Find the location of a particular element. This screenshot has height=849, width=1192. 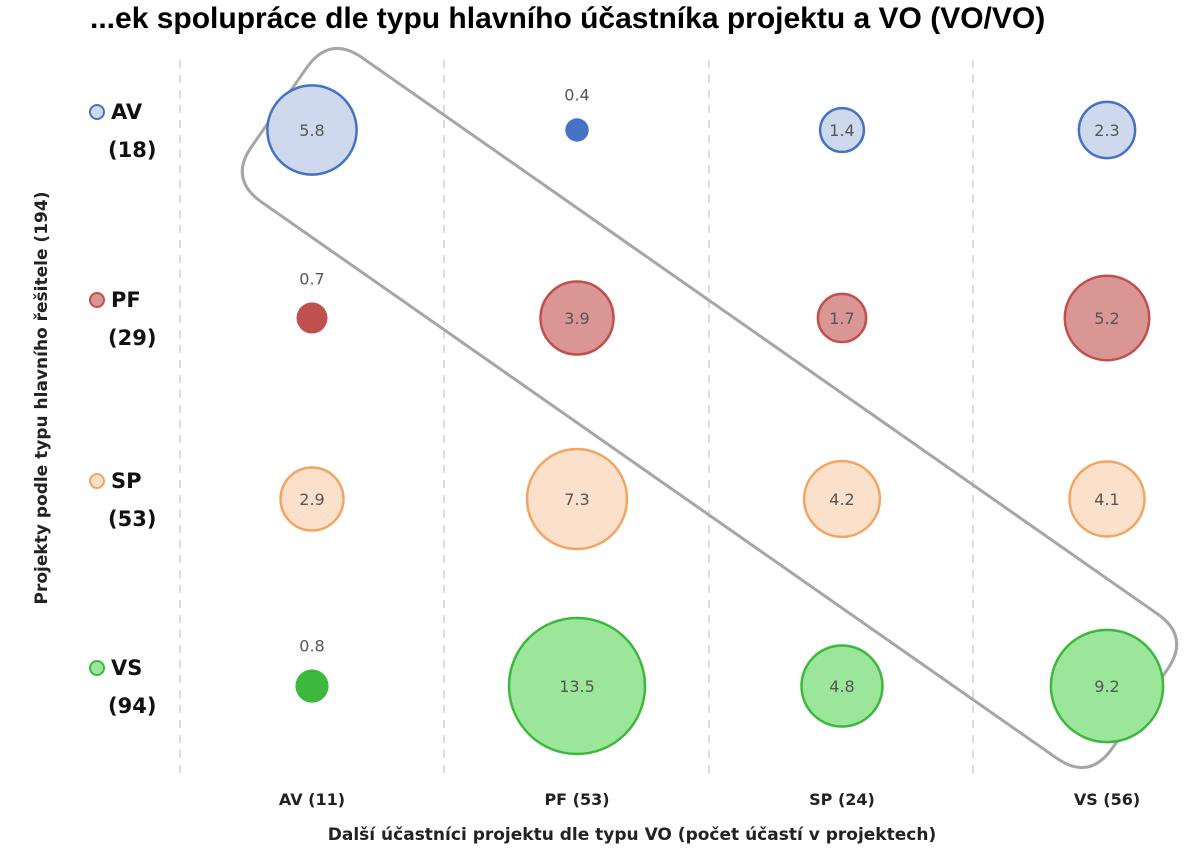

bubble-sp-pf is located at coordinates (577, 499).